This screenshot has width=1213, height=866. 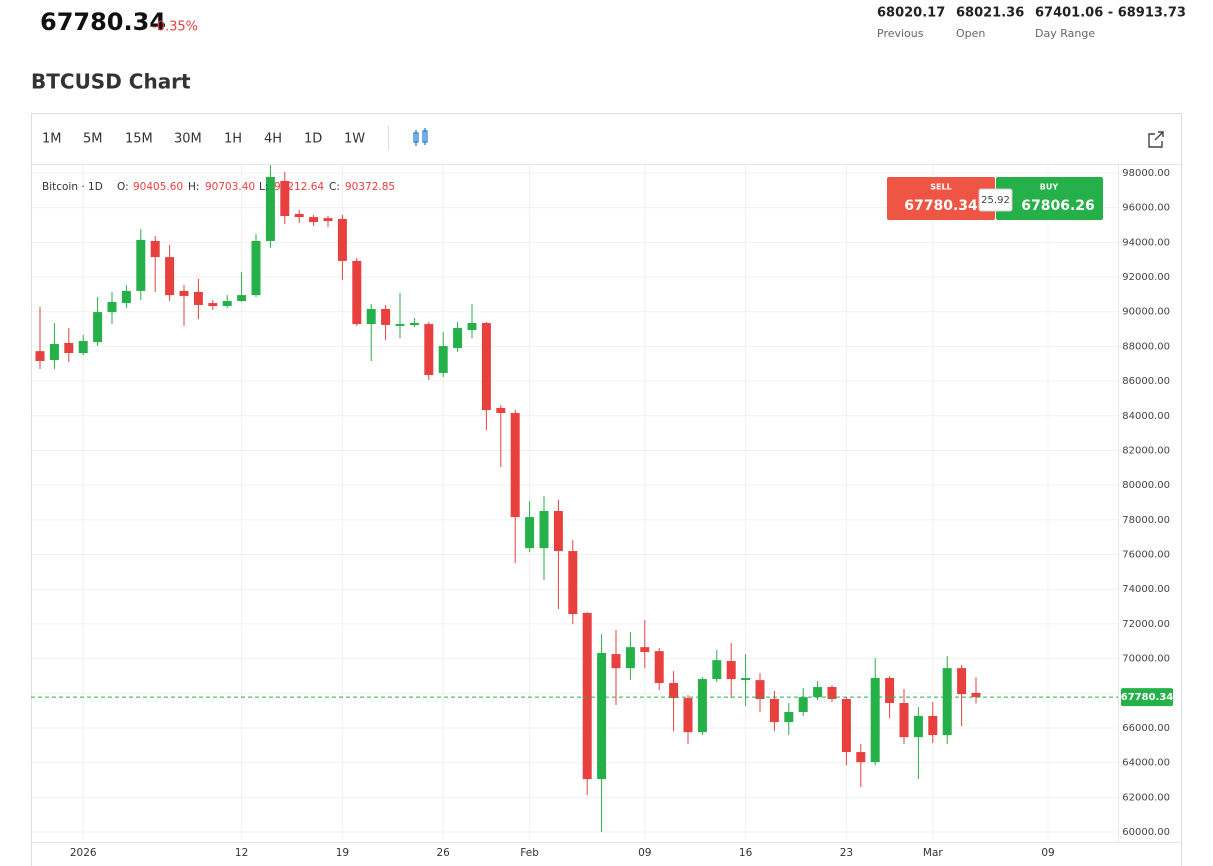 I want to click on open-external-button, so click(x=1156, y=139).